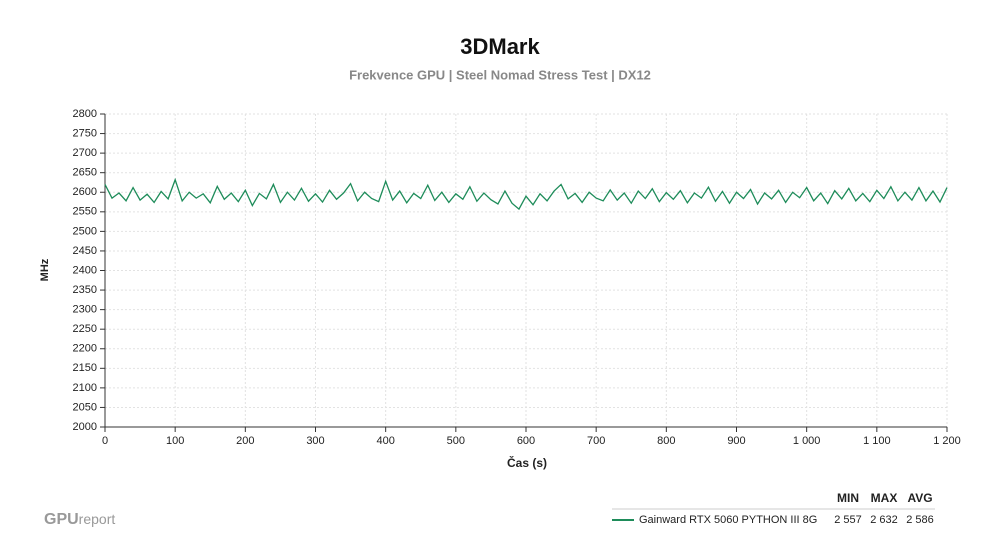 This screenshot has height=555, width=1000. What do you see at coordinates (85, 231) in the screenshot?
I see `y-tick-label: 2500` at bounding box center [85, 231].